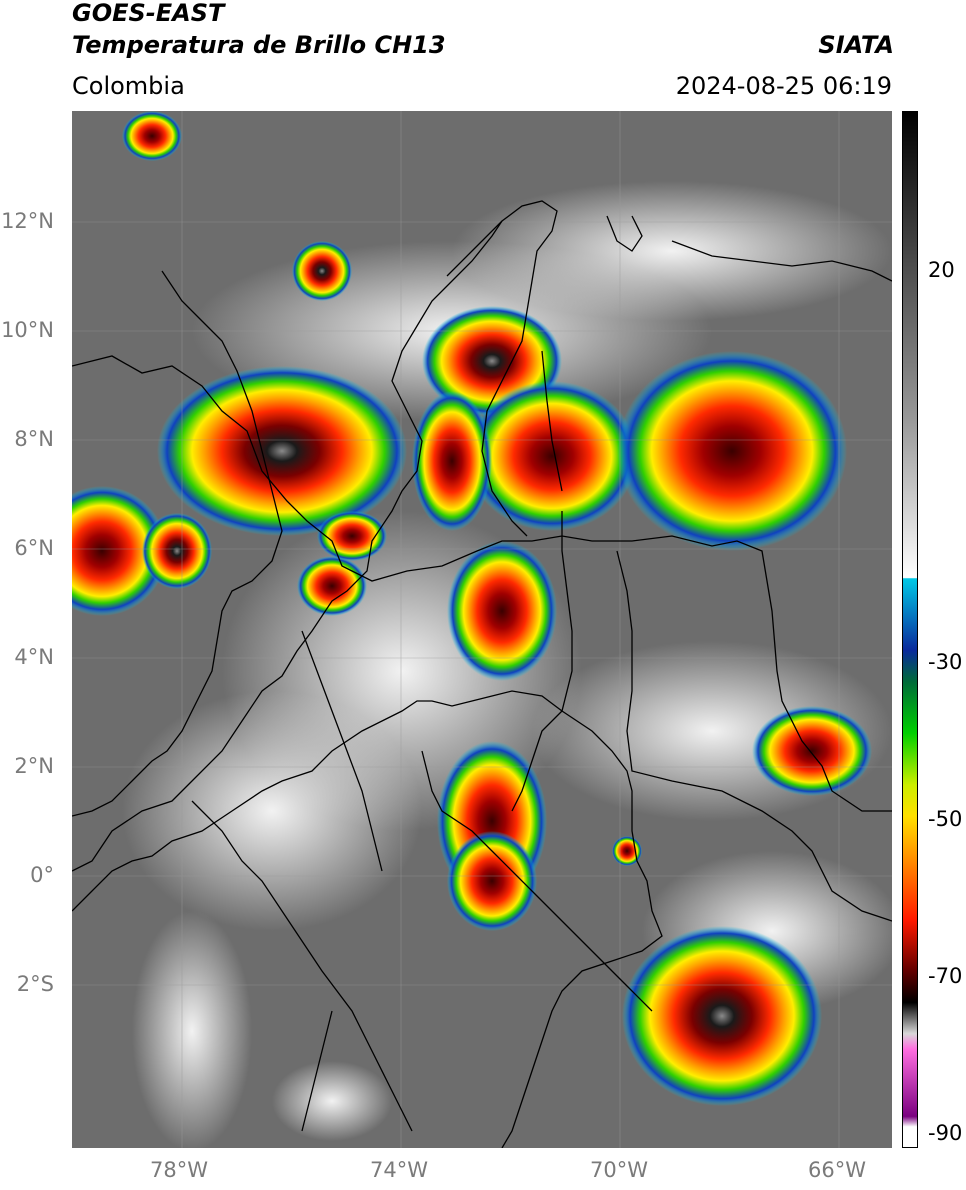 This screenshot has width=966, height=1190. I want to click on lat-tick-0: 0°, so click(42, 875).